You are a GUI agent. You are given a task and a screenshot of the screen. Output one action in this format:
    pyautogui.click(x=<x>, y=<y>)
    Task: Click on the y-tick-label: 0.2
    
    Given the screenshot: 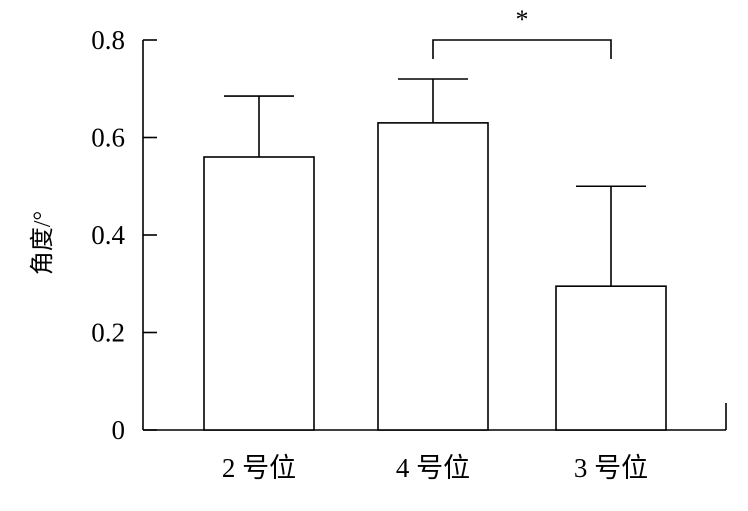 What is the action you would take?
    pyautogui.click(x=108, y=333)
    